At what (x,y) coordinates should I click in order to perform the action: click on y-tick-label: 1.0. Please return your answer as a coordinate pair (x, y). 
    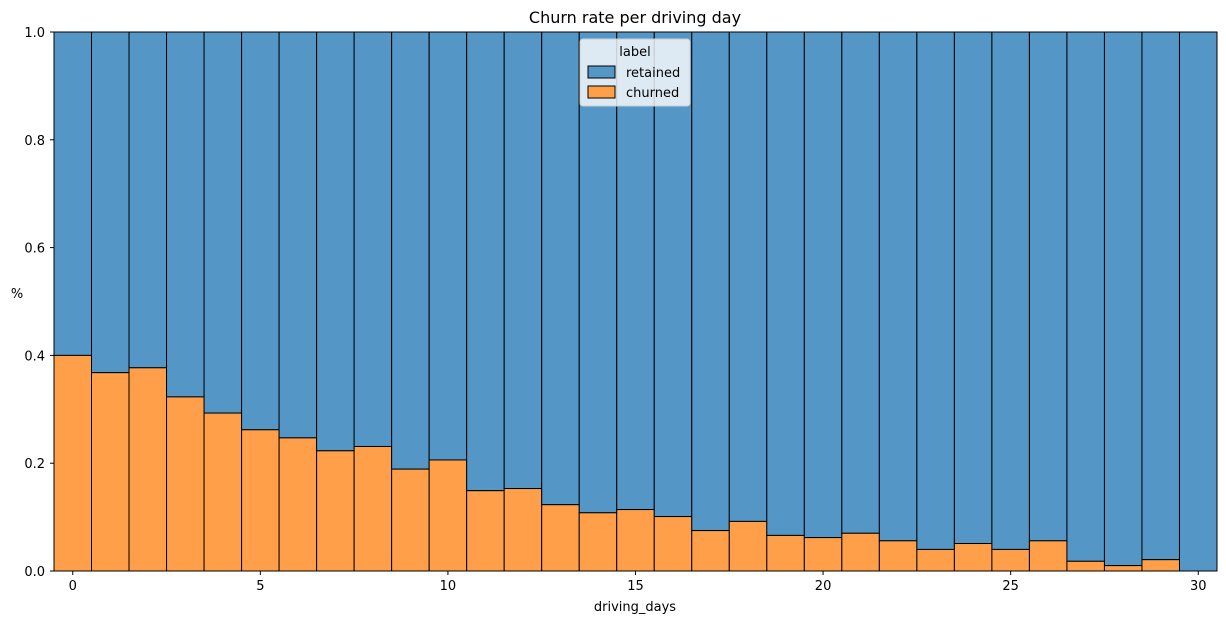
    Looking at the image, I should click on (34, 33).